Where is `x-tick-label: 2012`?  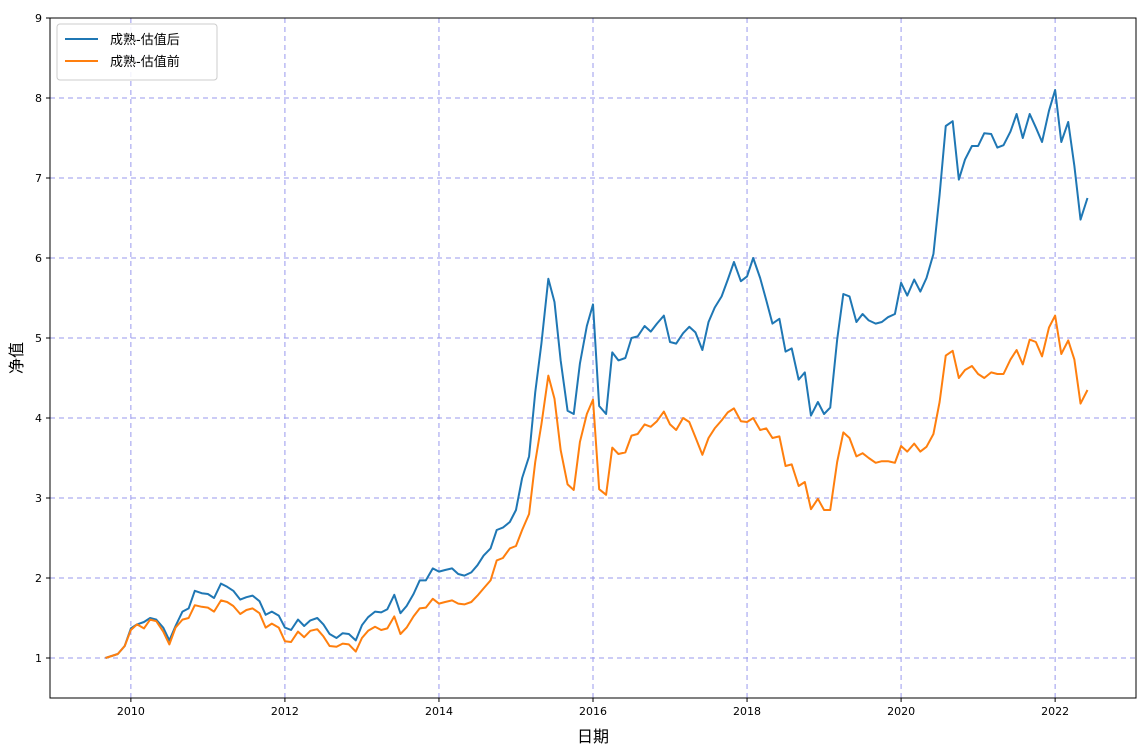 x-tick-label: 2012 is located at coordinates (285, 711).